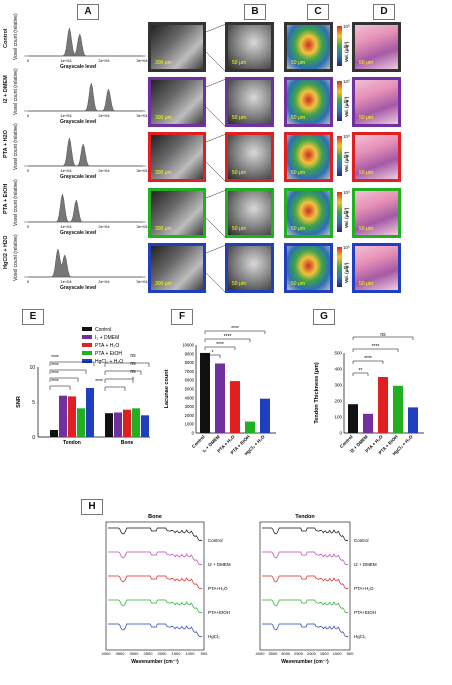 This screenshot has height=685, width=452. I want to click on histogram-plot: 0 1e+04 2e+04 3e+04, so click(86, 155).